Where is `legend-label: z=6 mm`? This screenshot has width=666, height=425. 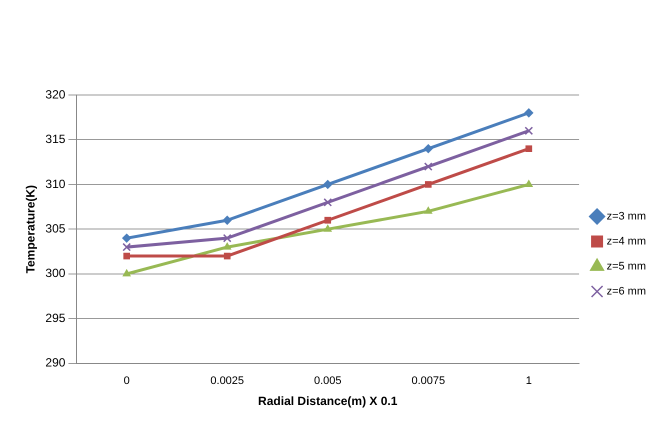 legend-label: z=6 mm is located at coordinates (626, 292).